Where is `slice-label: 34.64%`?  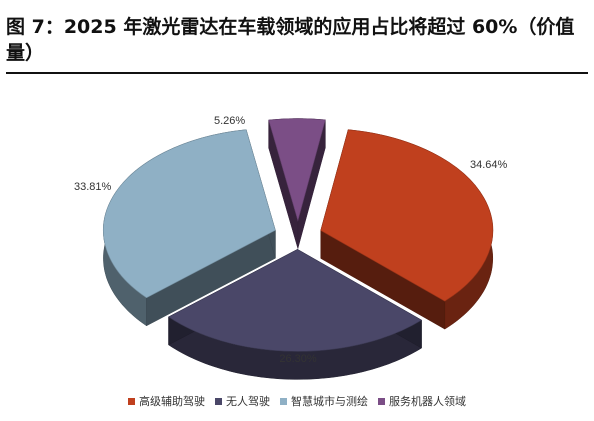 slice-label: 34.64% is located at coordinates (489, 165).